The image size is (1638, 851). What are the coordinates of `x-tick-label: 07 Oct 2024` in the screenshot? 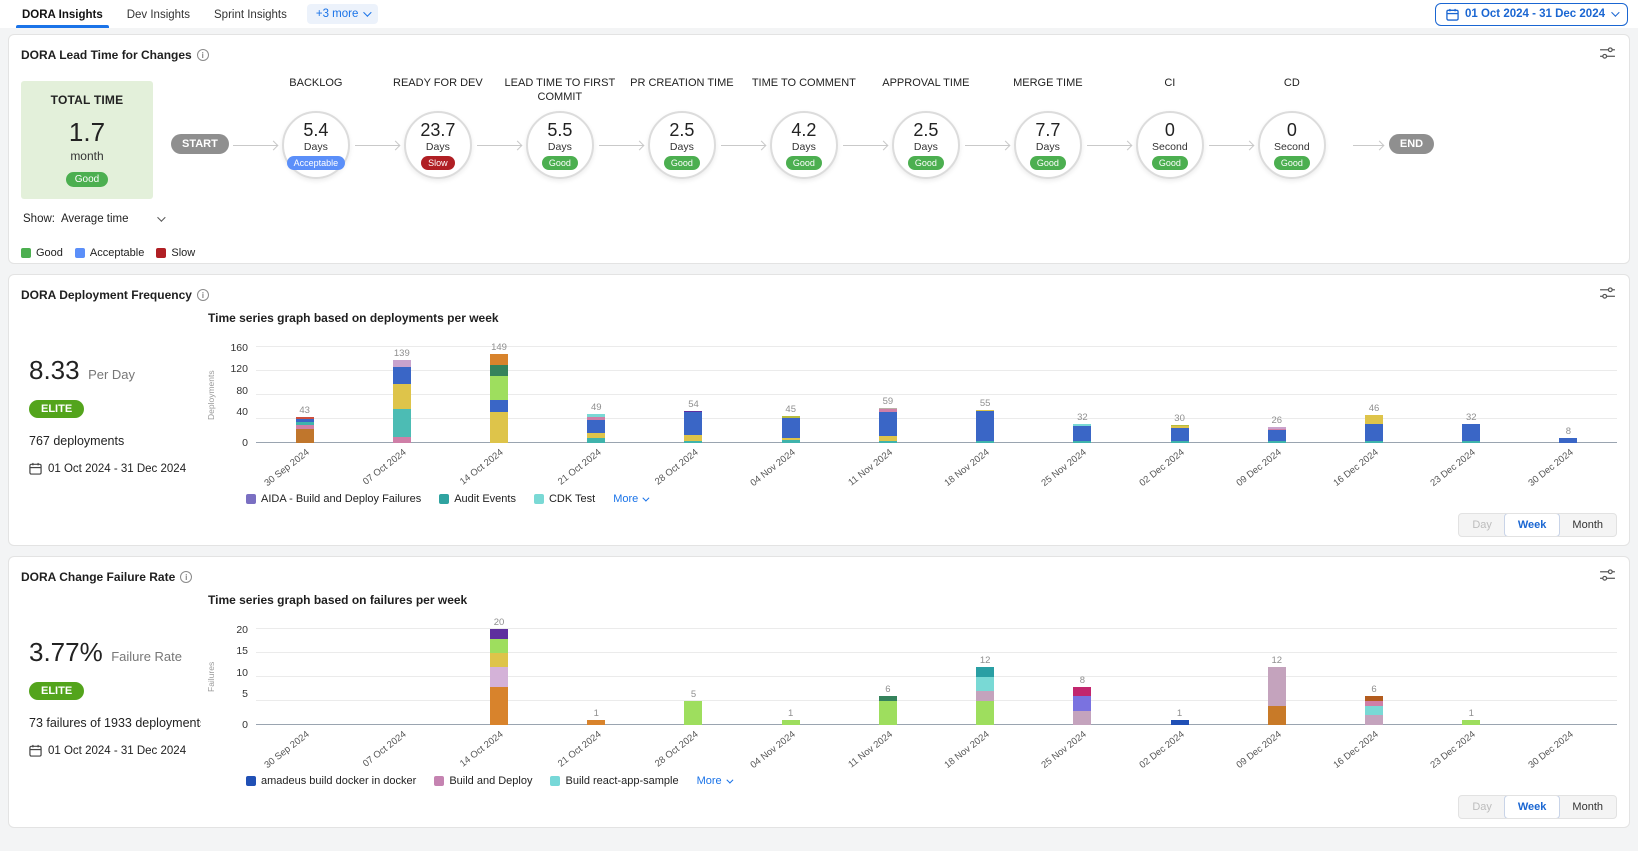 It's located at (385, 749).